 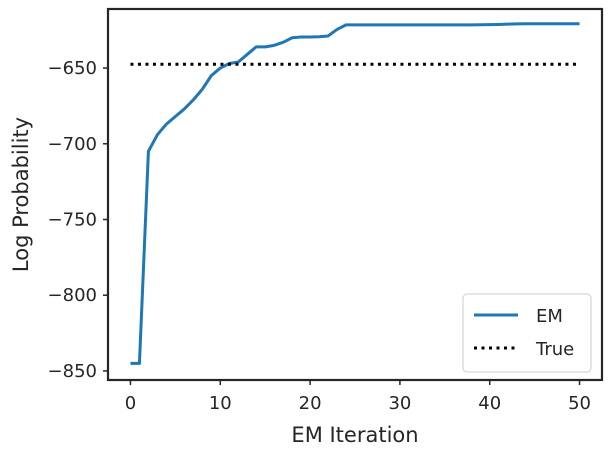 I want to click on x-axis-ticks: 0 10 20 30 40 50, so click(x=358, y=397).